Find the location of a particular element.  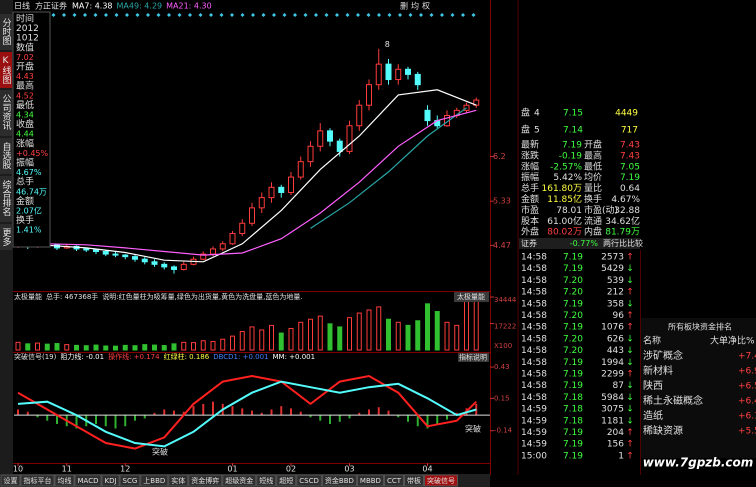

sidebar-tab-label: 自选股 is located at coordinates (6, 155).